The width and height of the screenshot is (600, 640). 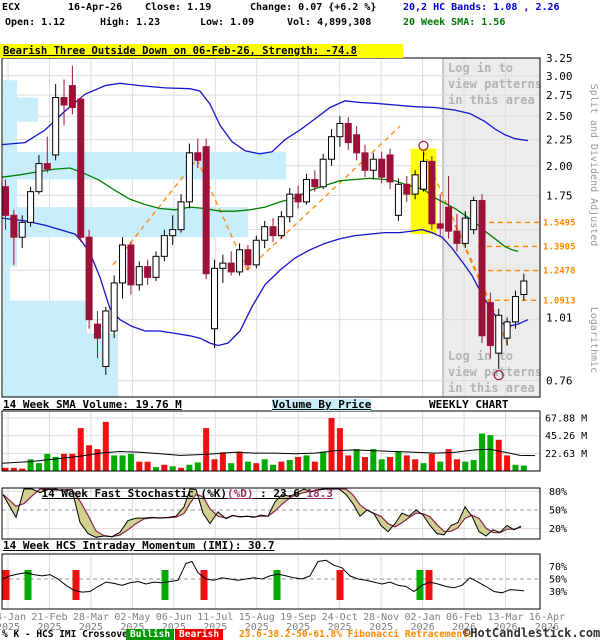 I want to click on stochastic-d-line, so click(x=262, y=513).